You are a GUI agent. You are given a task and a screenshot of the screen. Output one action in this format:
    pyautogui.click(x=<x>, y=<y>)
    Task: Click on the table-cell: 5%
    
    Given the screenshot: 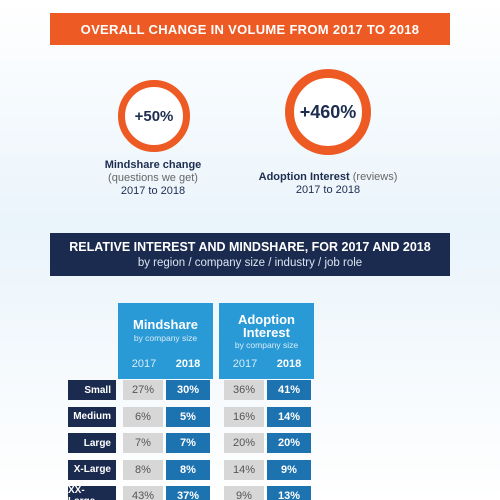 What is the action you would take?
    pyautogui.click(x=188, y=416)
    